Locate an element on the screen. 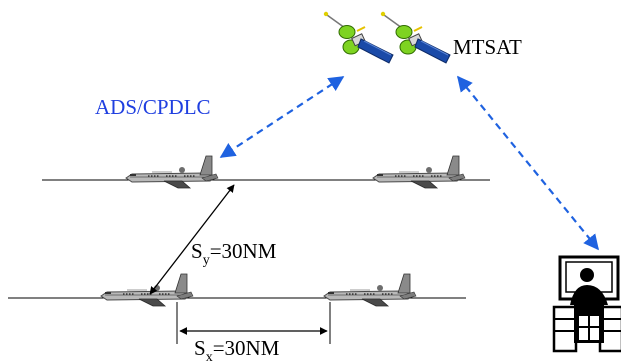 The width and height of the screenshot is (621, 363). lateral-subscript: y is located at coordinates (206, 260).